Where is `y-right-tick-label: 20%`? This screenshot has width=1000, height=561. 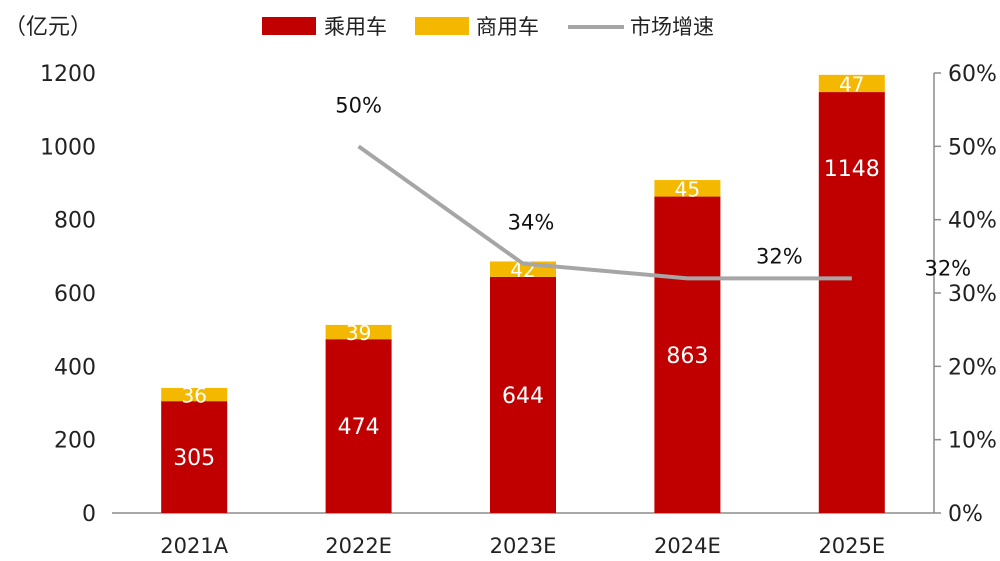 y-right-tick-label: 20% is located at coordinates (972, 367).